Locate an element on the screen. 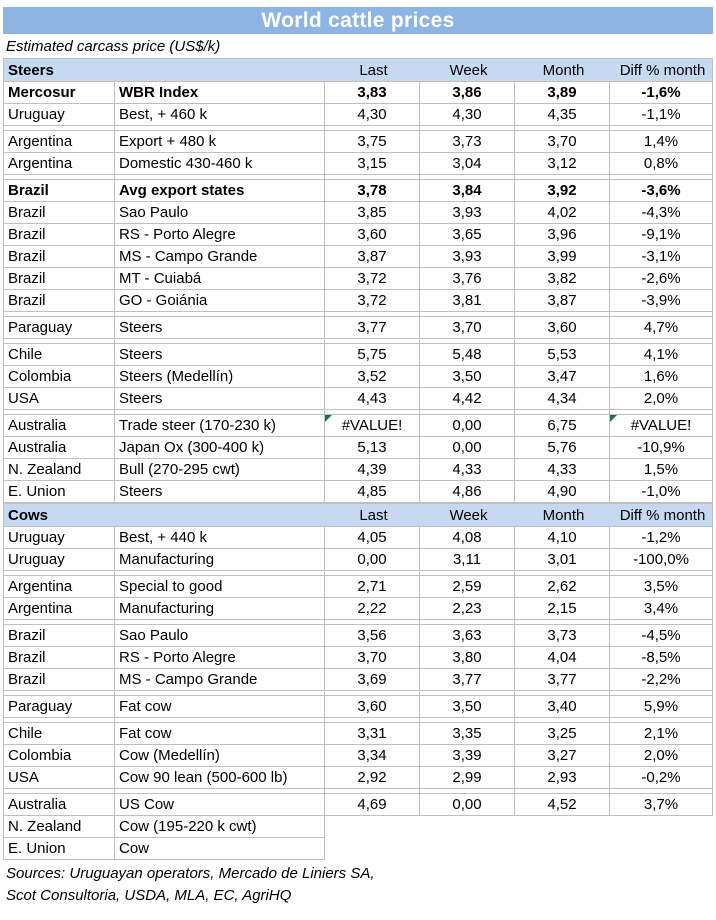 The image size is (716, 920). diff-cell: -2,2% is located at coordinates (661, 680).